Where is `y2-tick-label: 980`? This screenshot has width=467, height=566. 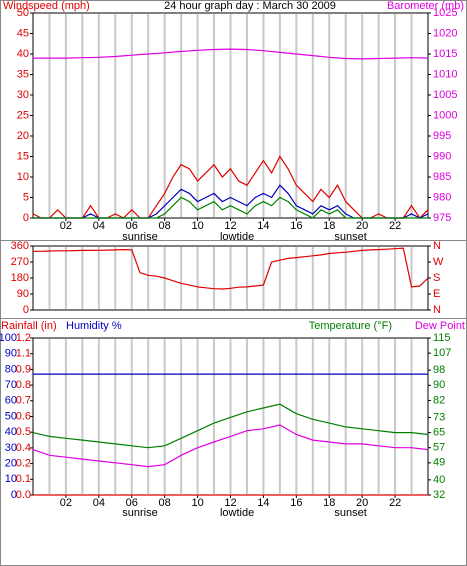 y2-tick-label: 980 is located at coordinates (442, 197).